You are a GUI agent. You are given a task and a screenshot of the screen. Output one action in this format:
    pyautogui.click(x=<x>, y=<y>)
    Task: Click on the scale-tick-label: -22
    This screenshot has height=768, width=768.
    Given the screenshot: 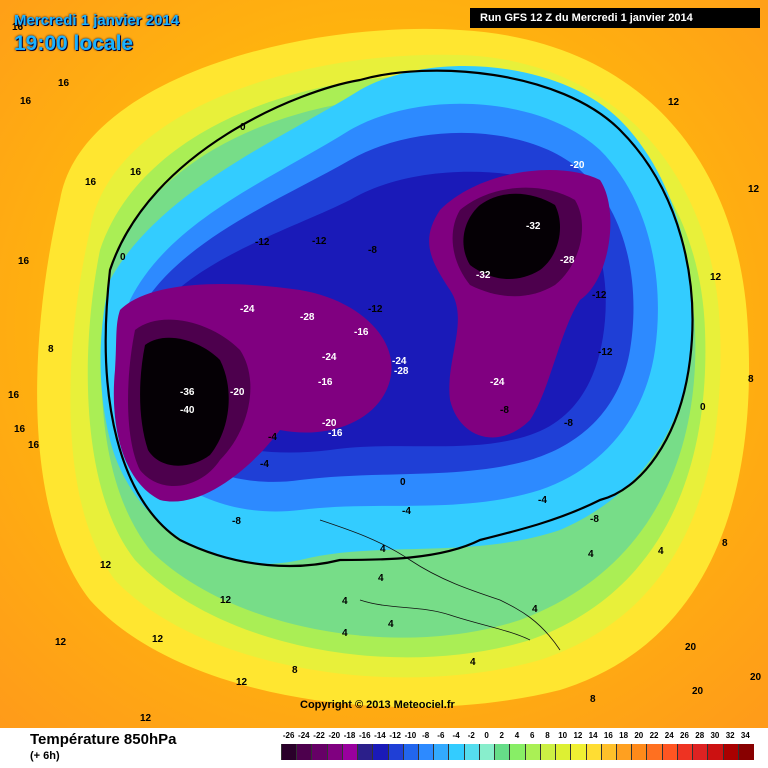 What is the action you would take?
    pyautogui.click(x=319, y=735)
    